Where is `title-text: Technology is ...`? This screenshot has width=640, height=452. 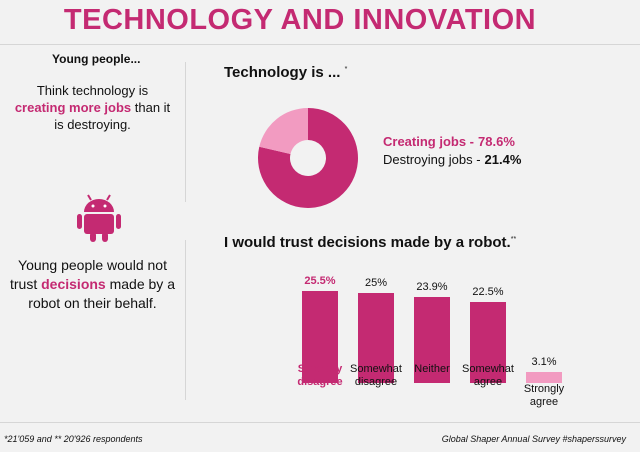
title-text: Technology is ... is located at coordinates (282, 72).